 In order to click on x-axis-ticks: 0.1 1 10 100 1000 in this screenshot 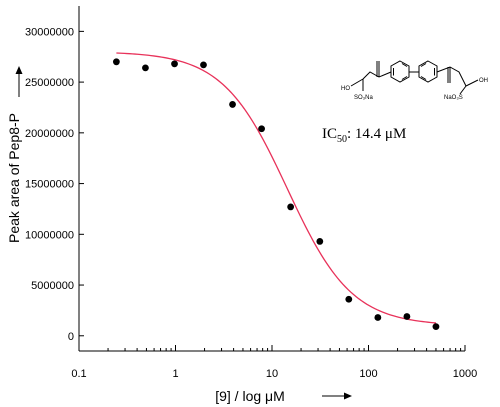, I will do `click(274, 362)`.